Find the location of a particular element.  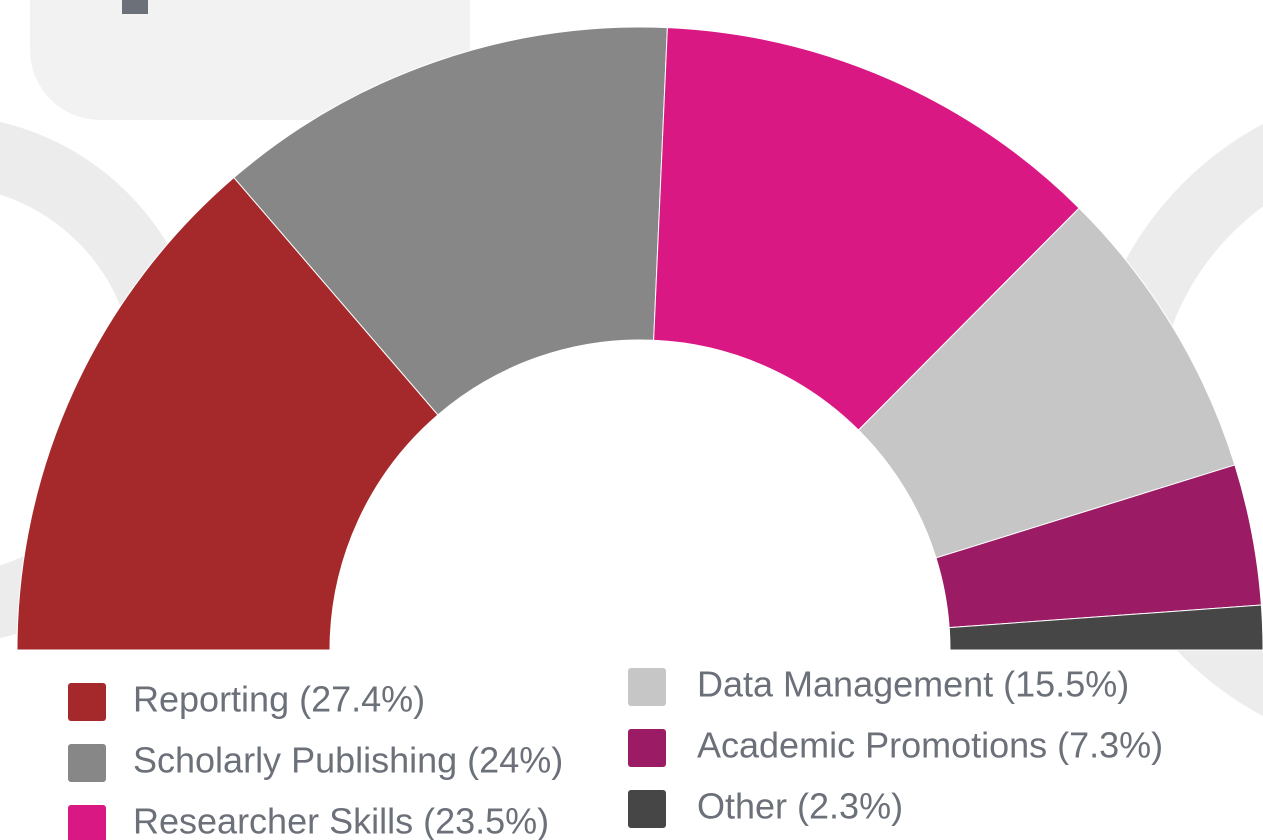

legend-label: Researcher Skills (23.5%) is located at coordinates (341, 820).